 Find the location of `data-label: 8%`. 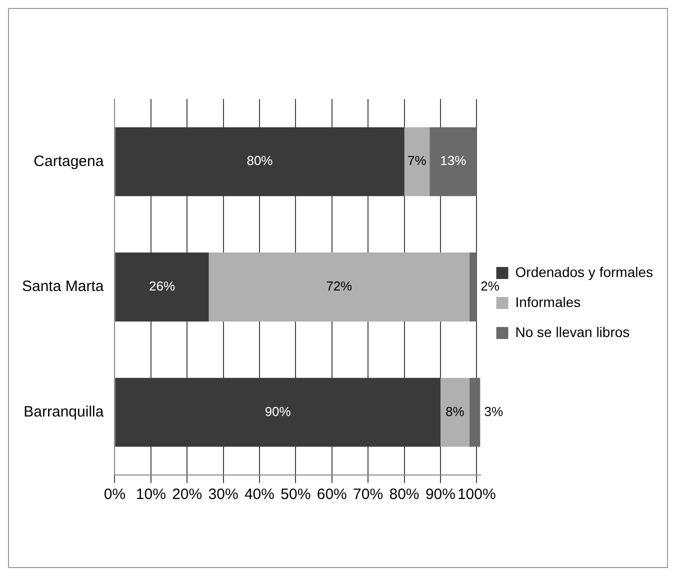

data-label: 8% is located at coordinates (455, 411).